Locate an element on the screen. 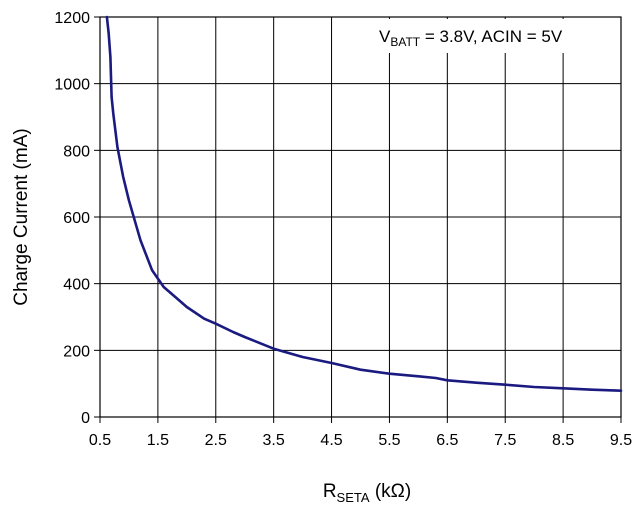  y-tick-label: 600 is located at coordinates (76, 218).